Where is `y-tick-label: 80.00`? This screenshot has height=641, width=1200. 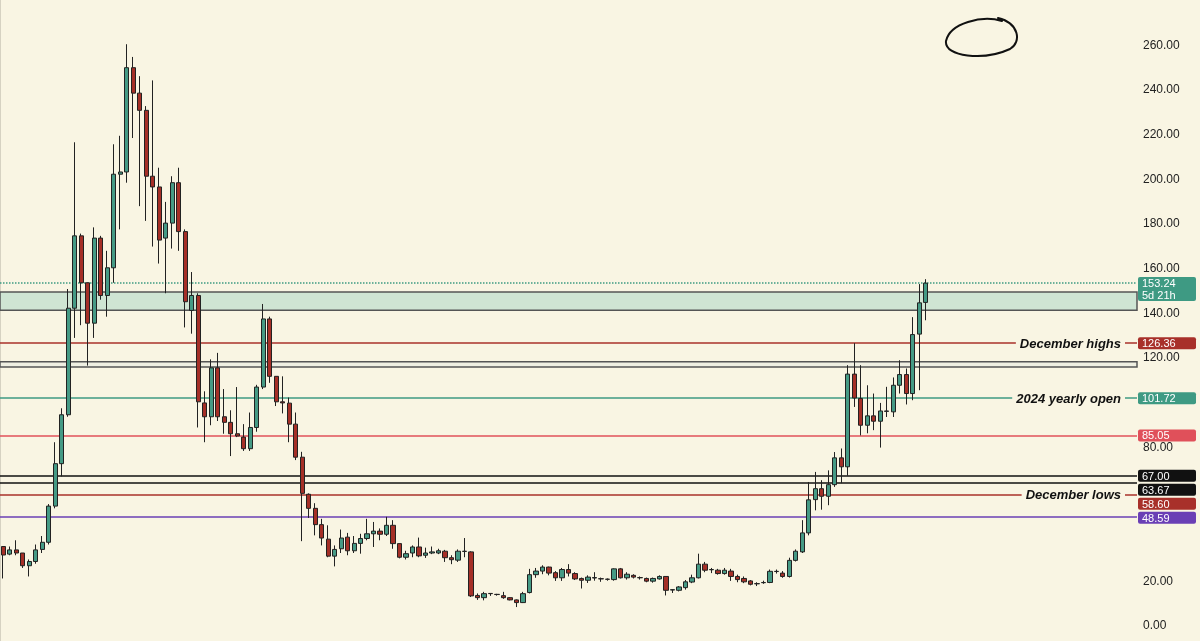
y-tick-label: 80.00 is located at coordinates (1158, 446).